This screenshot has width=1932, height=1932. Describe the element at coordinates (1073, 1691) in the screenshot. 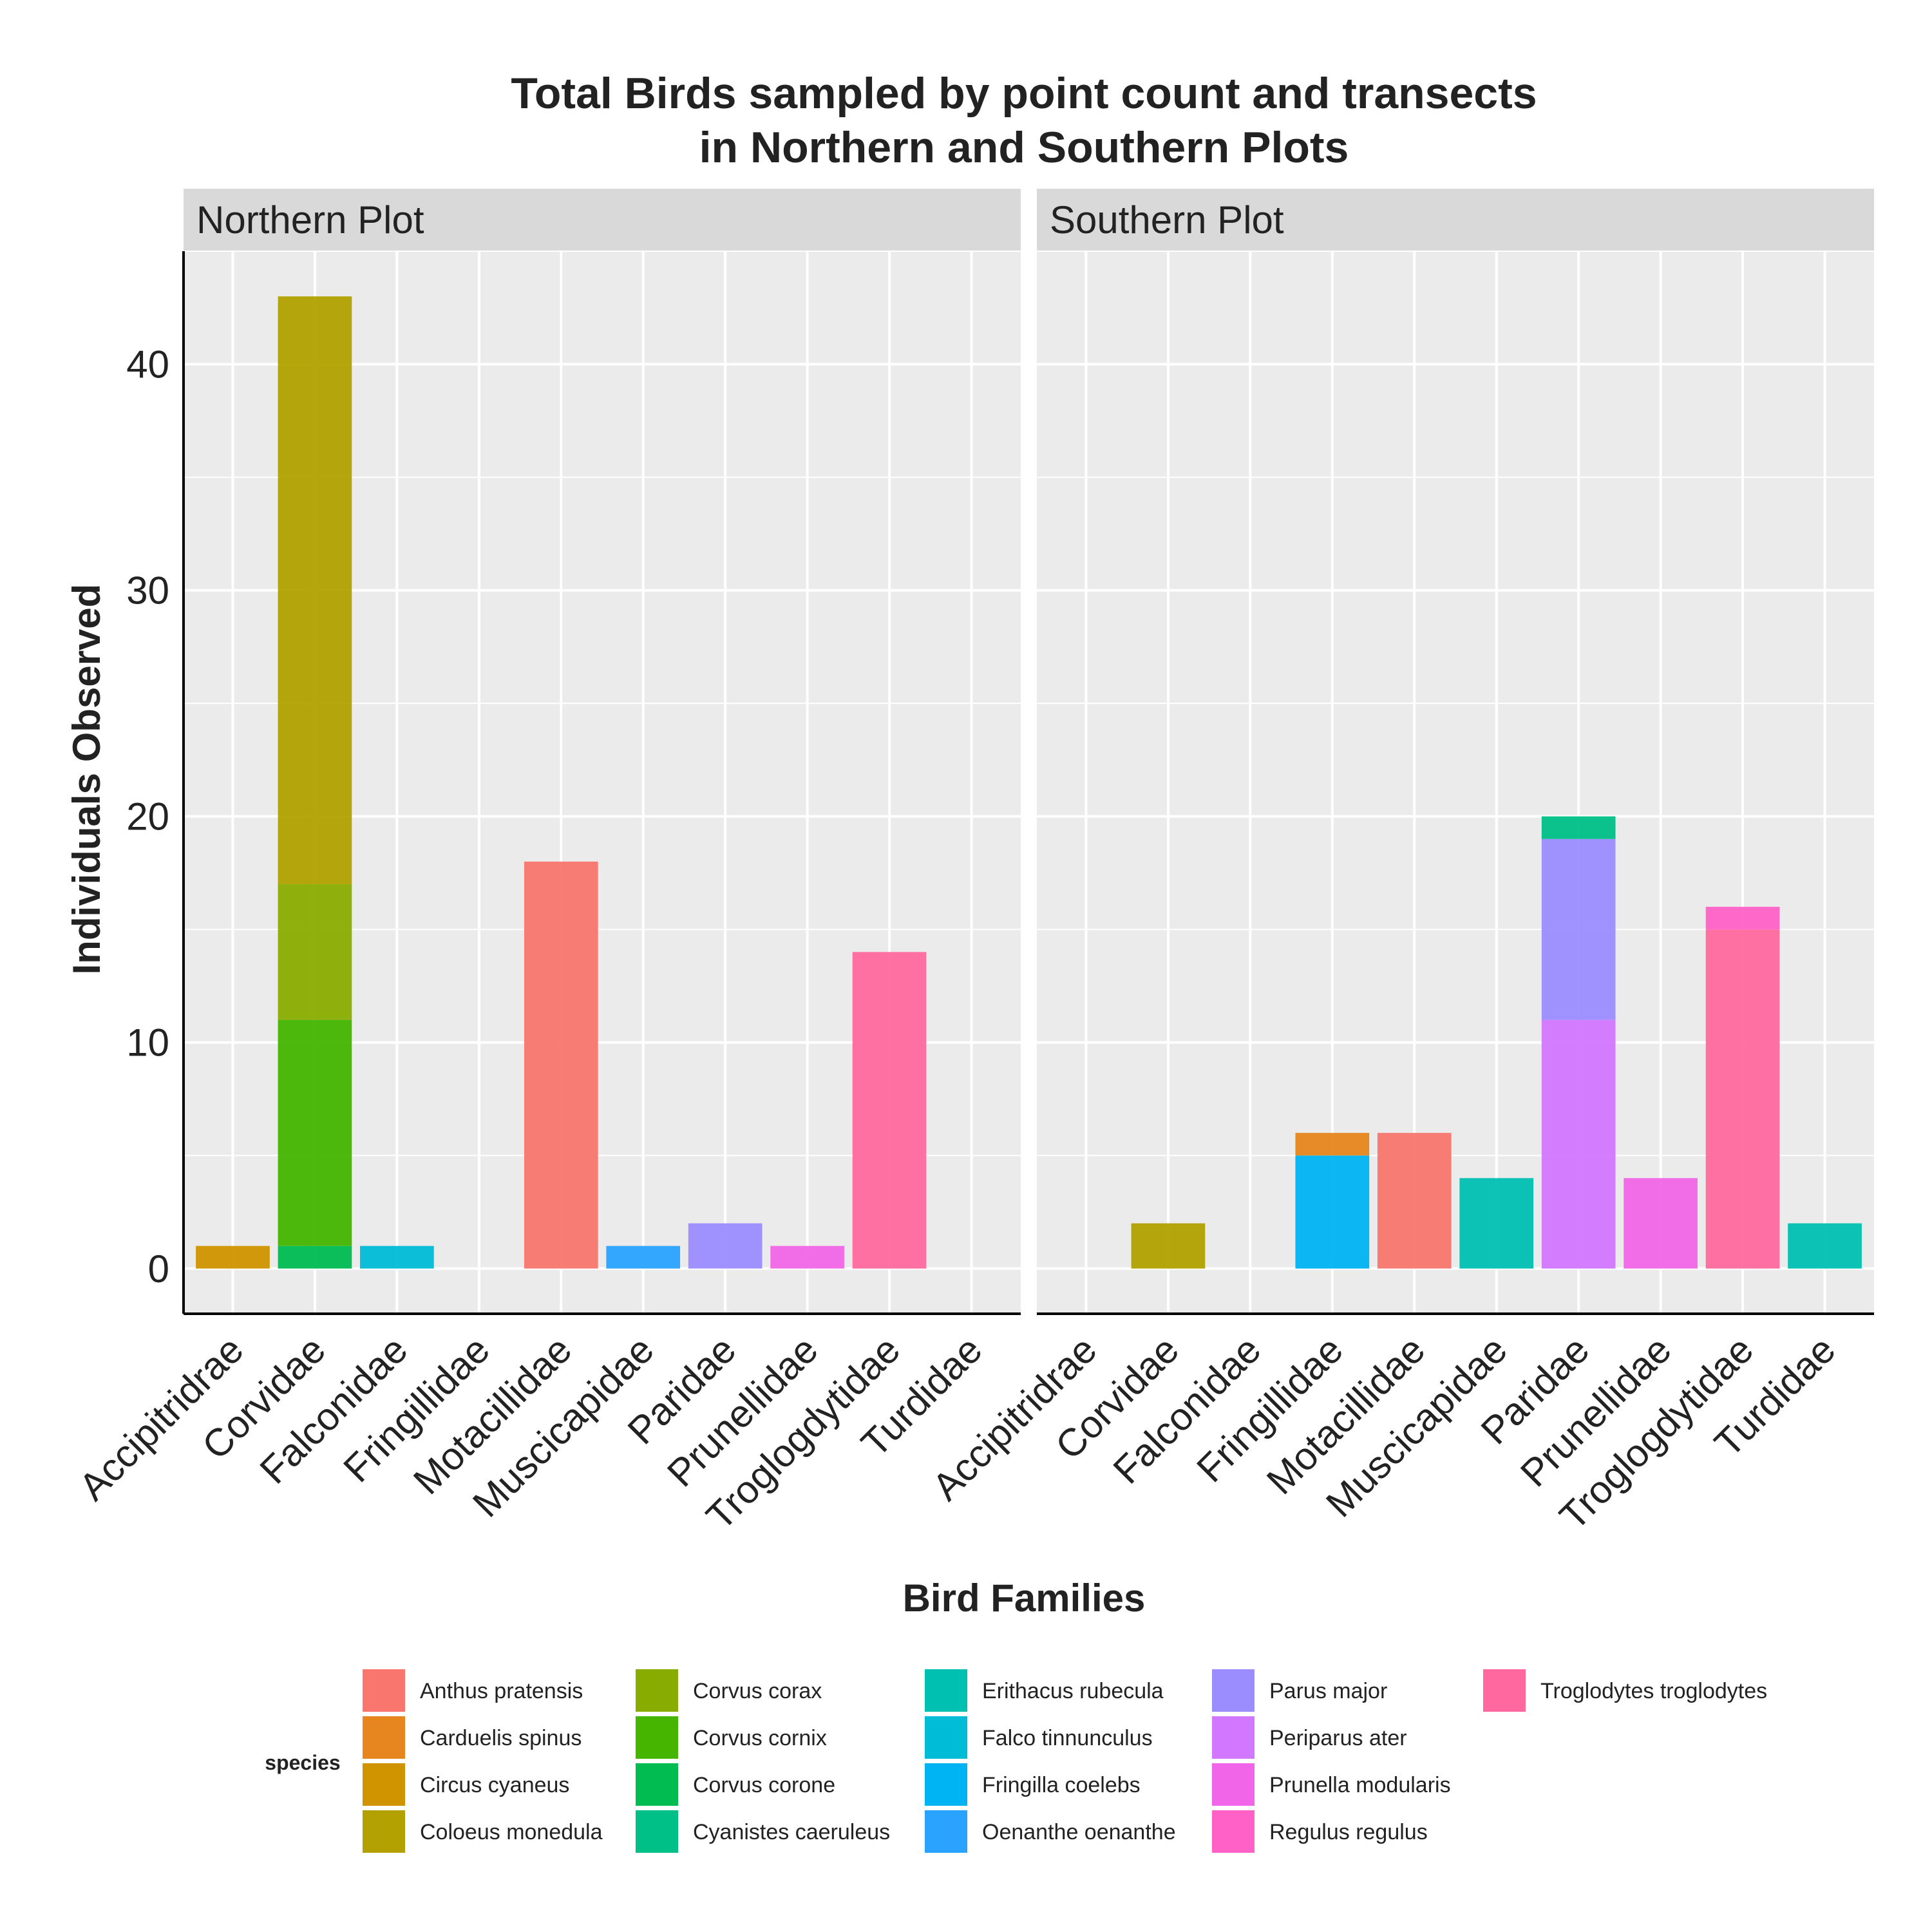

I see `legend-label: Erithacus rubecula` at that location.